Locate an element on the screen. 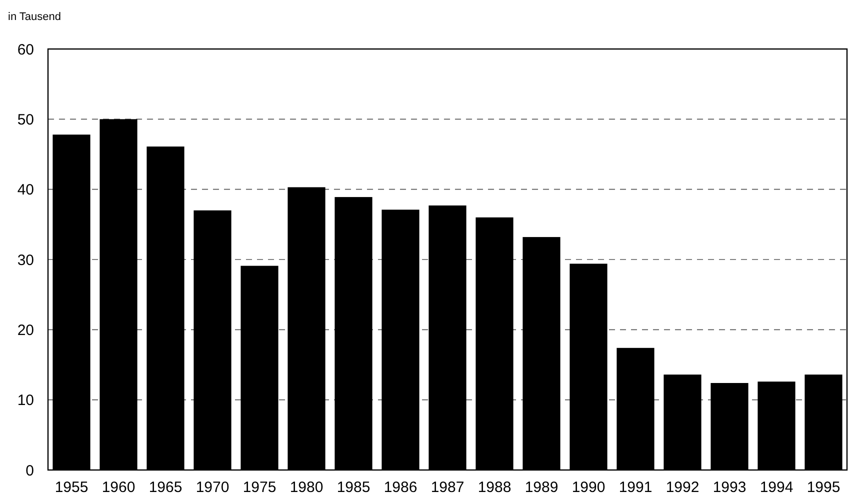 This screenshot has width=850, height=501. y-tick-label: 50 is located at coordinates (25, 119).